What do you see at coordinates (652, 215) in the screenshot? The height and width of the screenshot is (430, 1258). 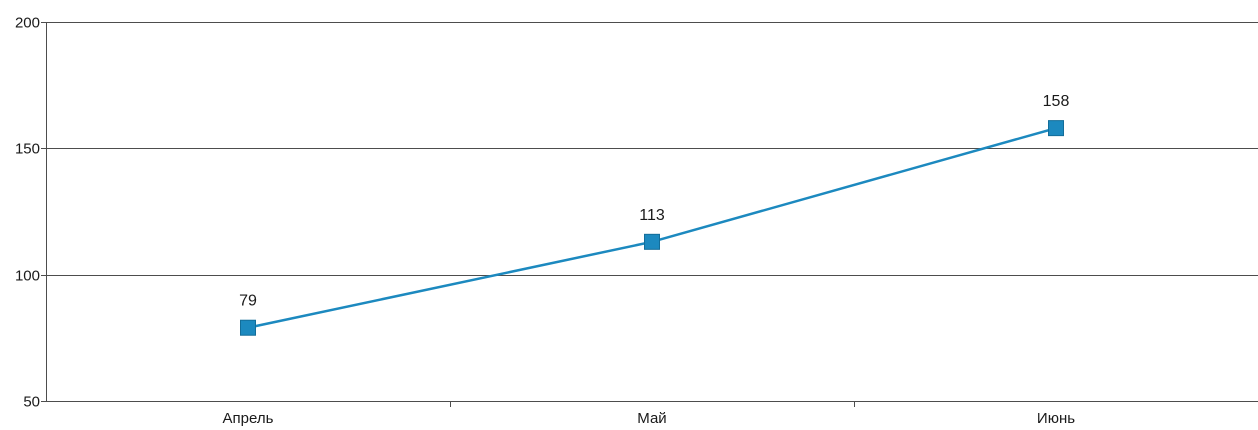 I see `data-label: 113` at bounding box center [652, 215].